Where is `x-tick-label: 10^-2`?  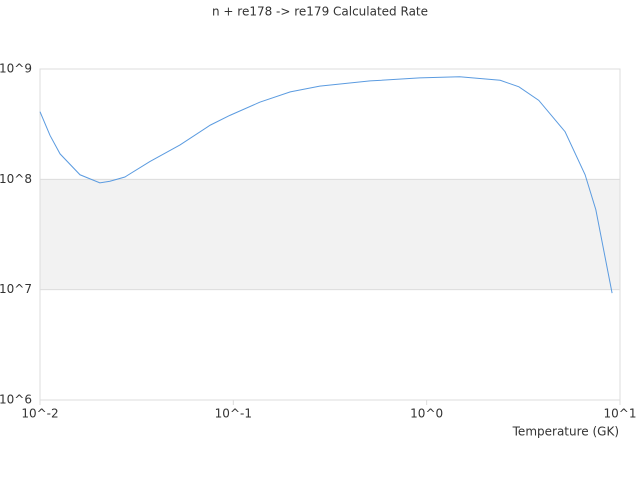
x-tick-label: 10^-2 is located at coordinates (39, 414).